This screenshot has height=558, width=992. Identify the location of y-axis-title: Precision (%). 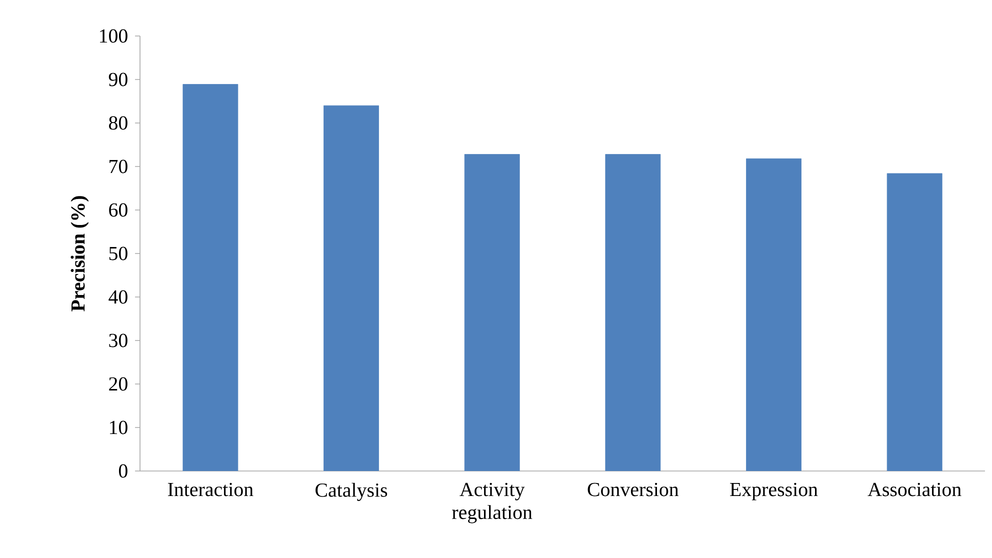
(79, 254).